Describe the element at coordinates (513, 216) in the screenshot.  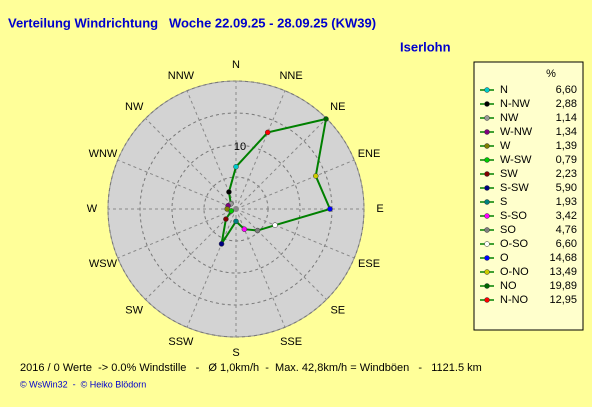
I see `legend-label: S-SO` at that location.